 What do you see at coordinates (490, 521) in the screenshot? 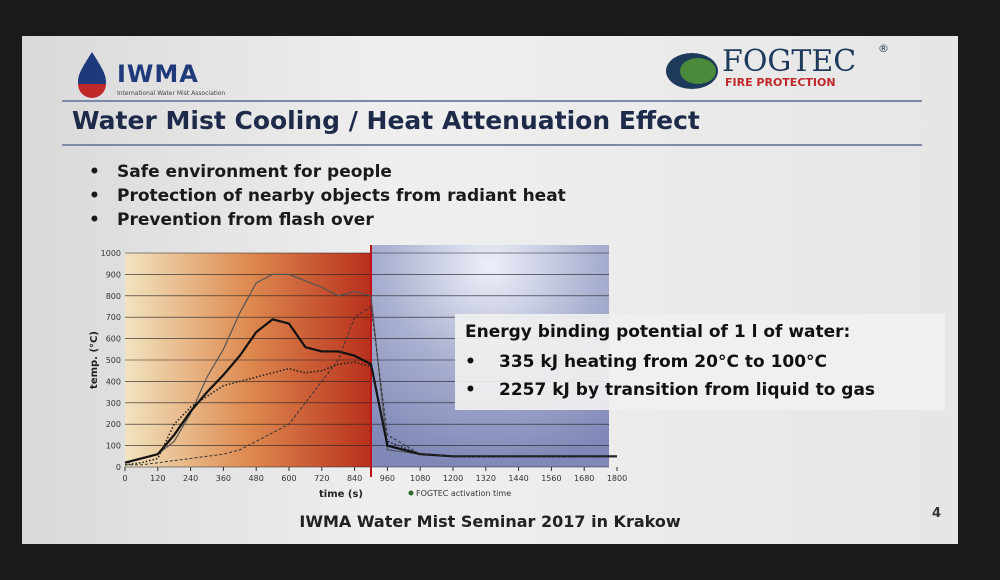
I see `footer: IWMA Water Mist Seminar 2017 in Krakow` at bounding box center [490, 521].